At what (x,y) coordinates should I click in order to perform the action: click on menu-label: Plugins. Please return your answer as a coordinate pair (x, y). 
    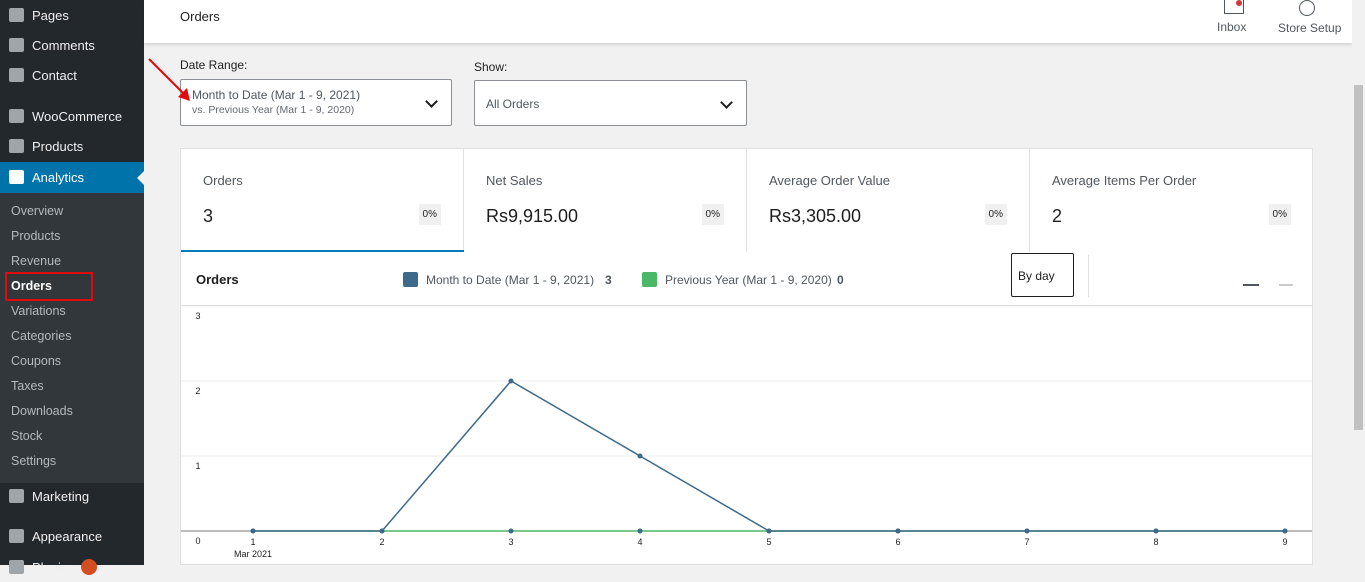
    Looking at the image, I should click on (53, 567).